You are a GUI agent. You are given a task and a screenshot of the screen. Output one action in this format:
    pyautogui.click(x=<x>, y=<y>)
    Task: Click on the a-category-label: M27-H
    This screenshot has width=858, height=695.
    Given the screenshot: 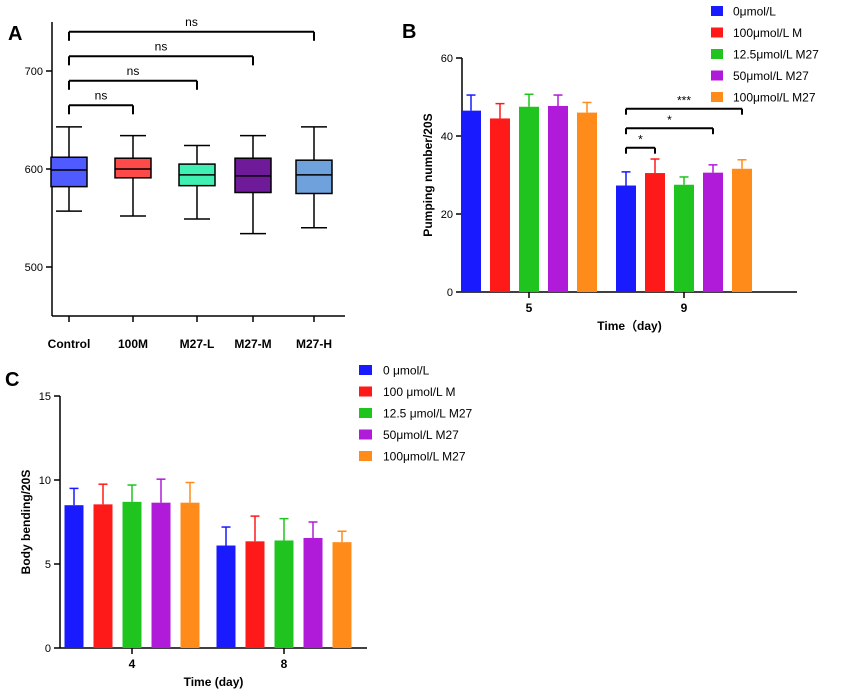 What is the action you would take?
    pyautogui.click(x=314, y=344)
    